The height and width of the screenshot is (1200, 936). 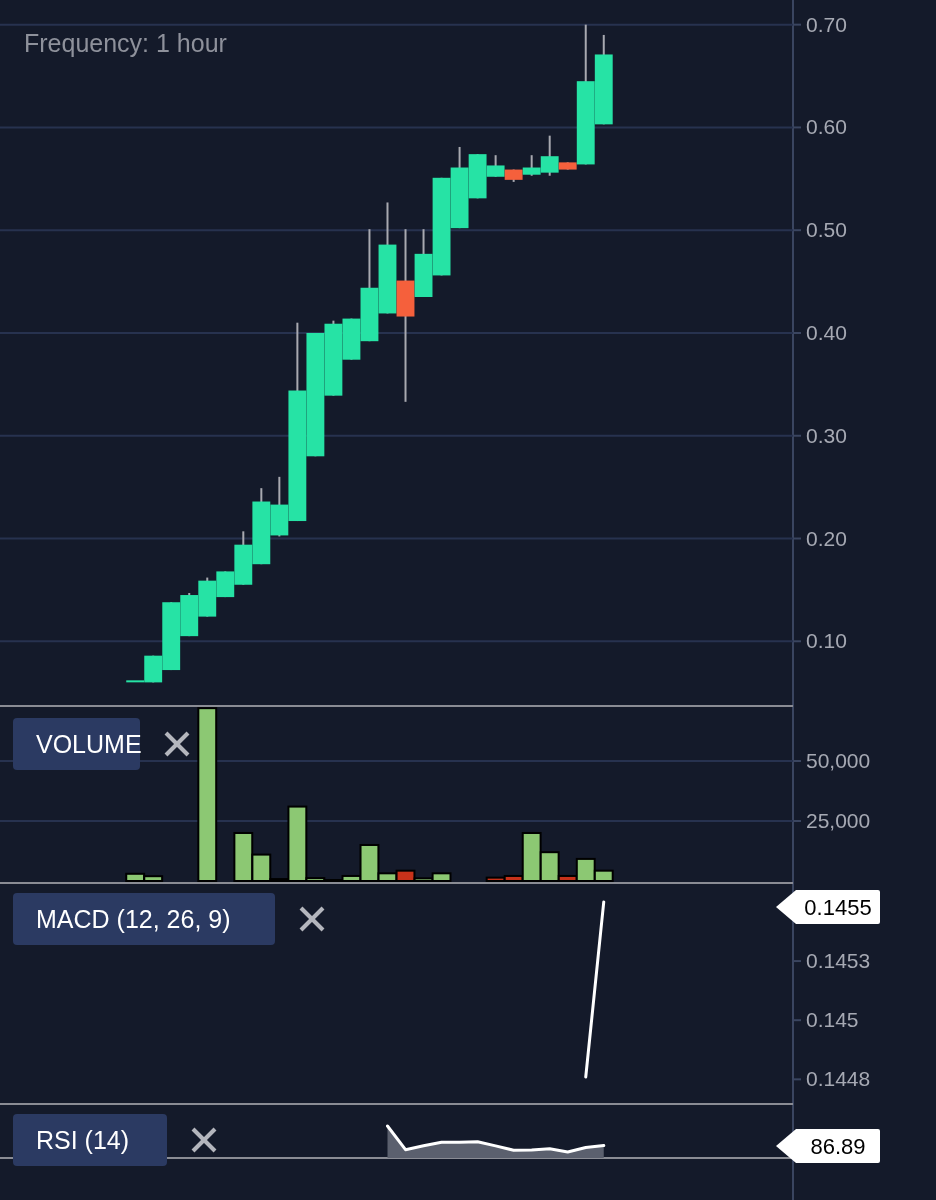 I want to click on text: VOLUME, so click(x=89, y=744).